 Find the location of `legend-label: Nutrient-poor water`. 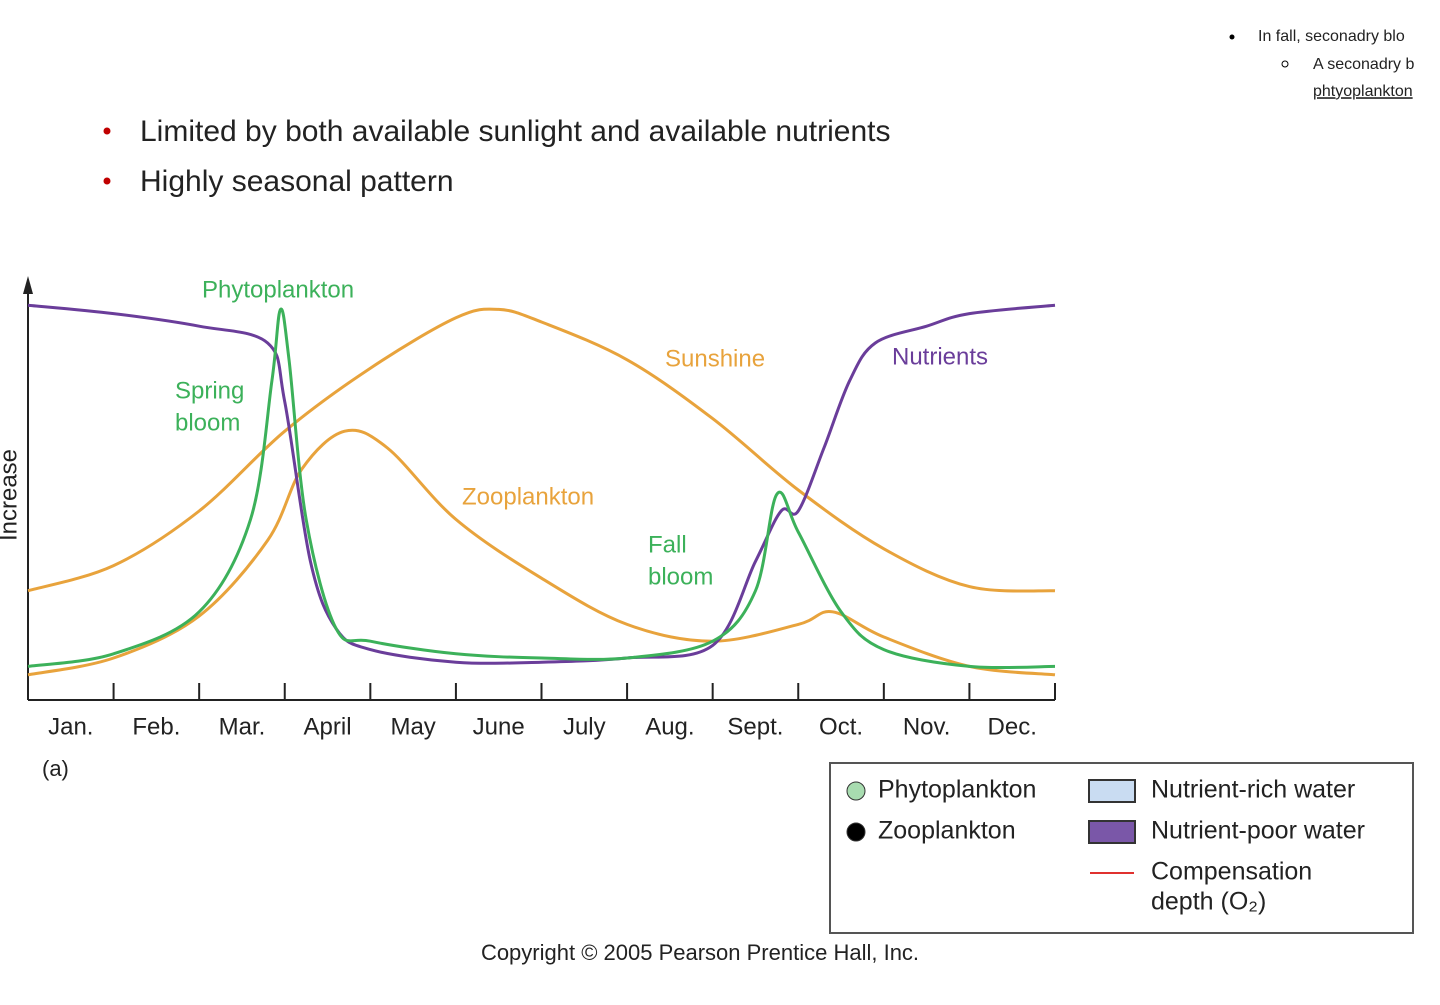

legend-label: Nutrient-poor water is located at coordinates (1258, 831).